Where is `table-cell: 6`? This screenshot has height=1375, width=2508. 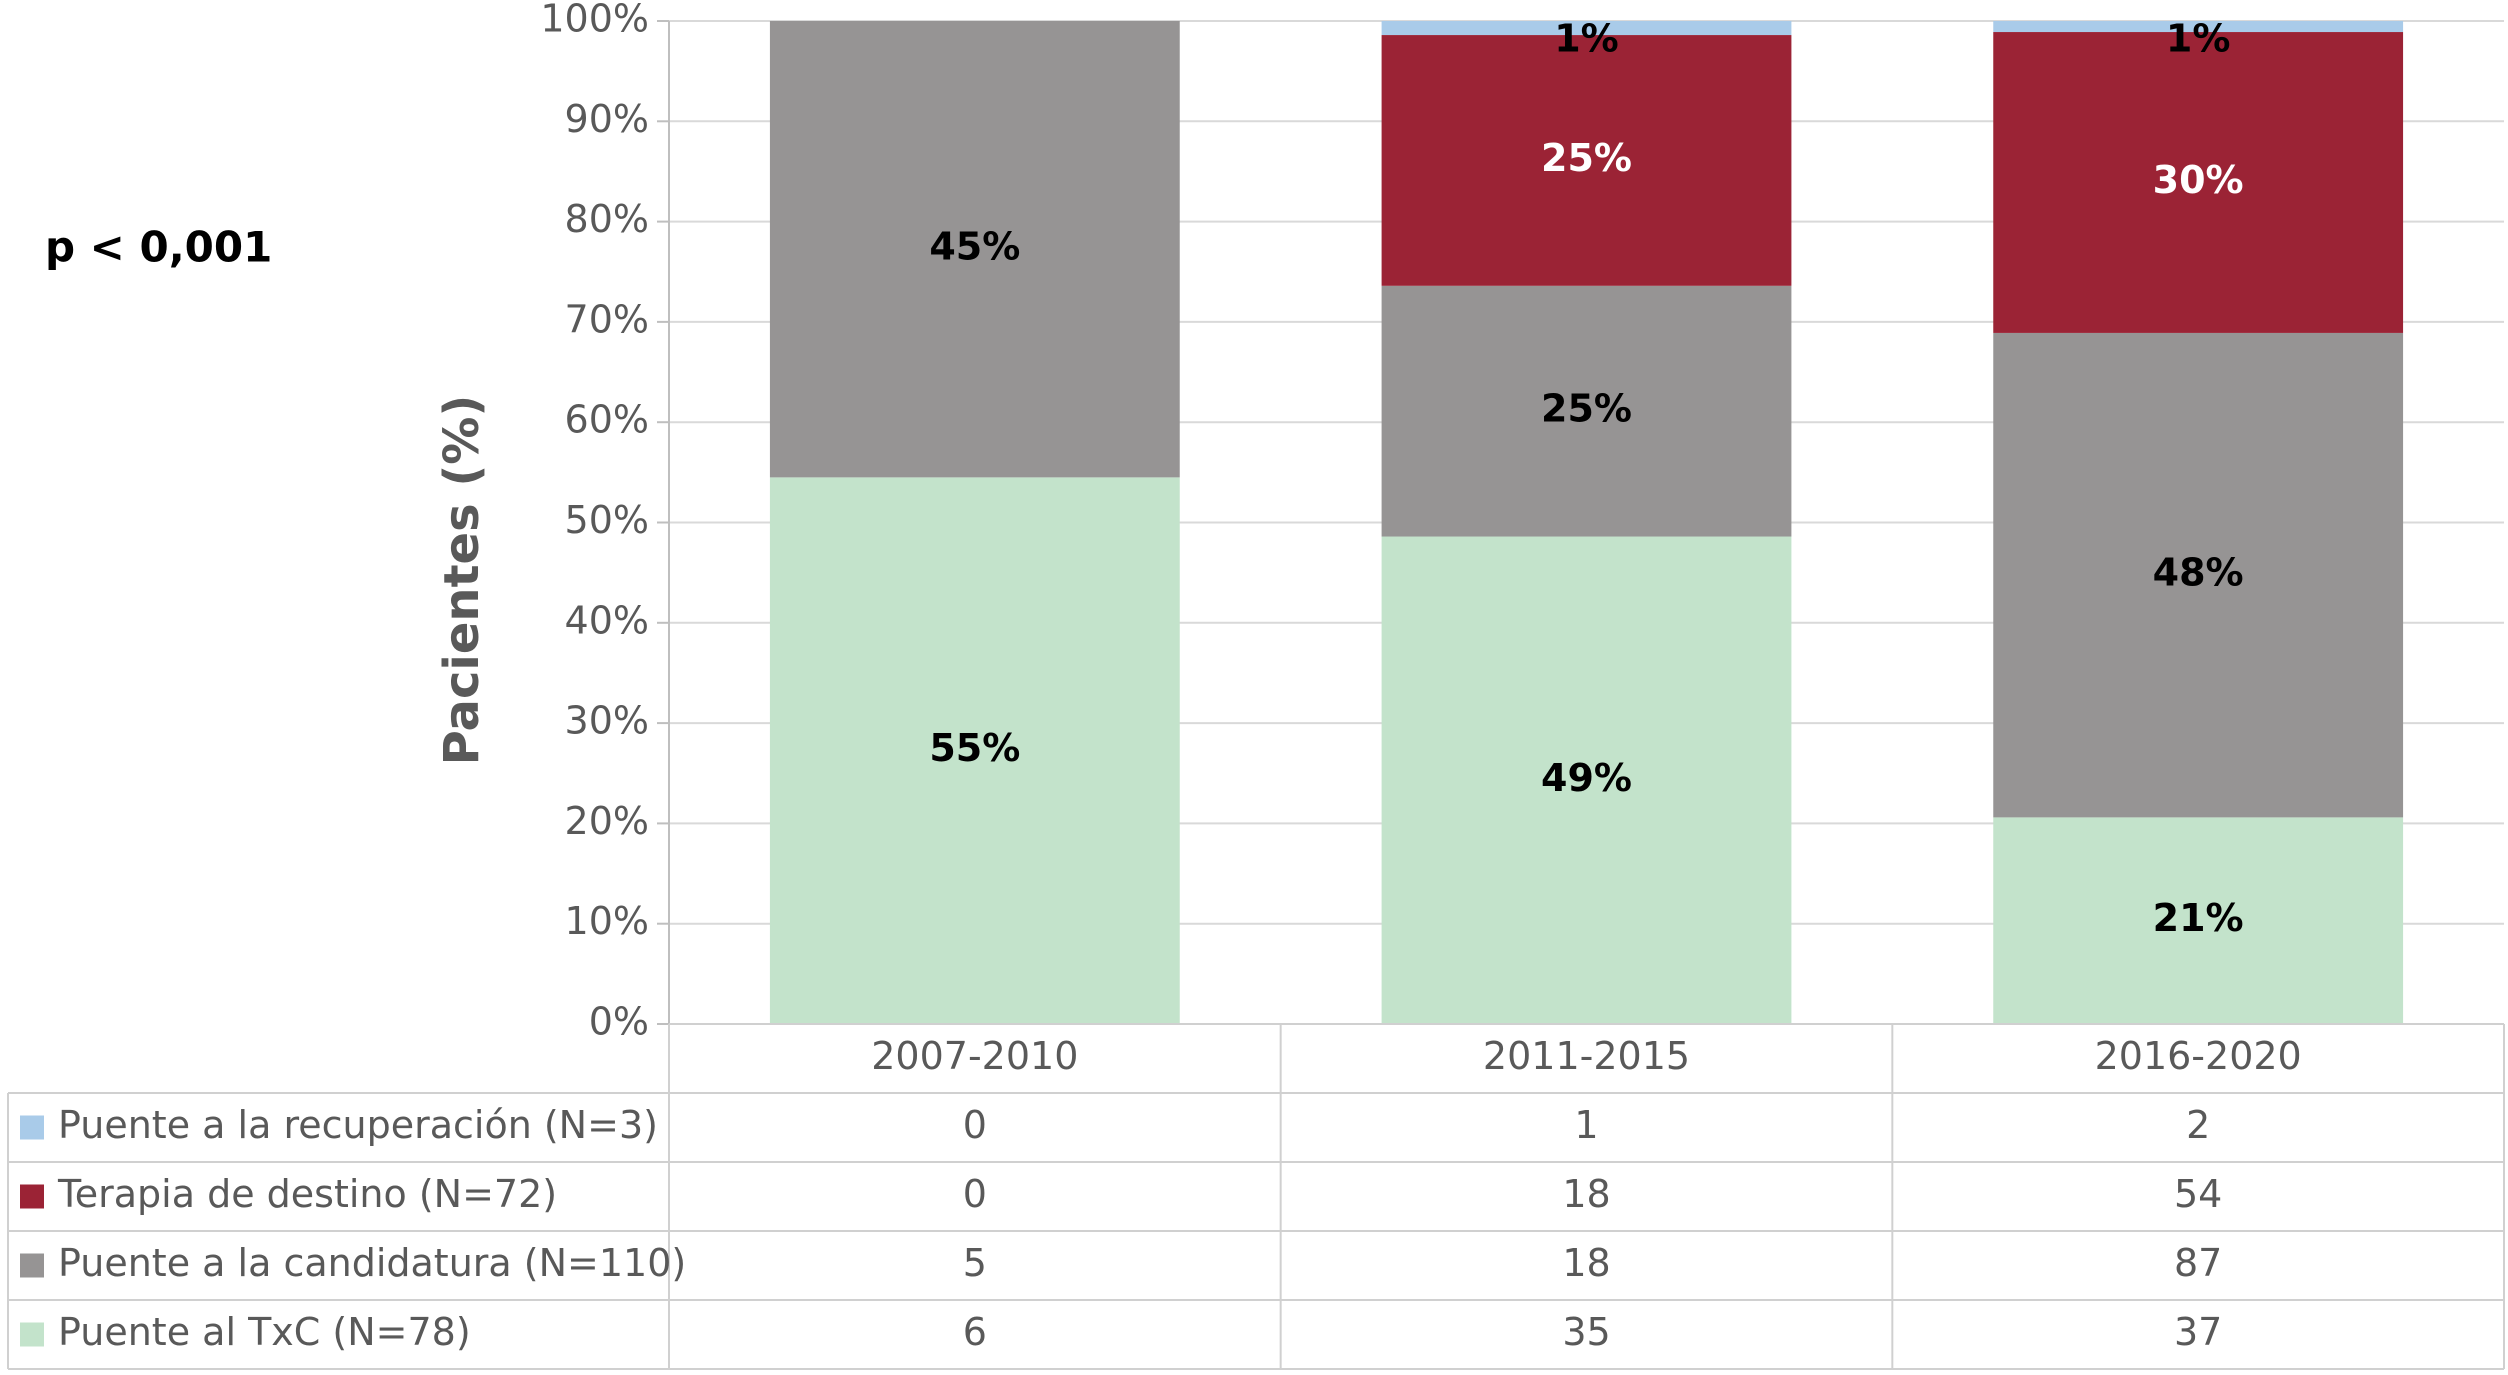
table-cell: 6 is located at coordinates (975, 1332).